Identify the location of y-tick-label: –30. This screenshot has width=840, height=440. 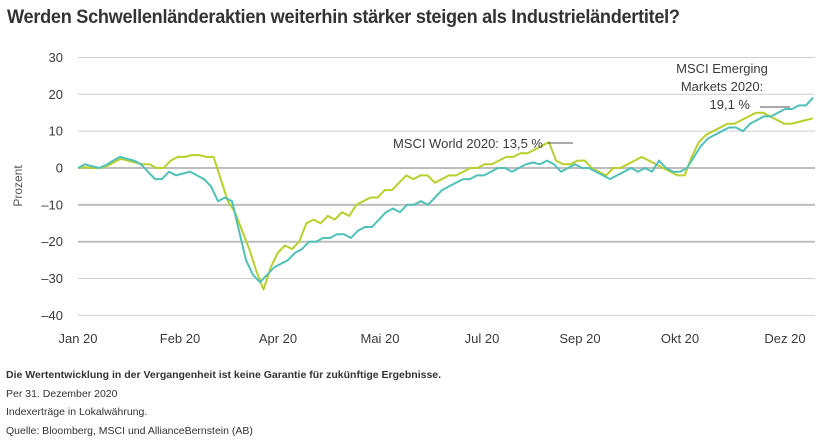
(52, 278).